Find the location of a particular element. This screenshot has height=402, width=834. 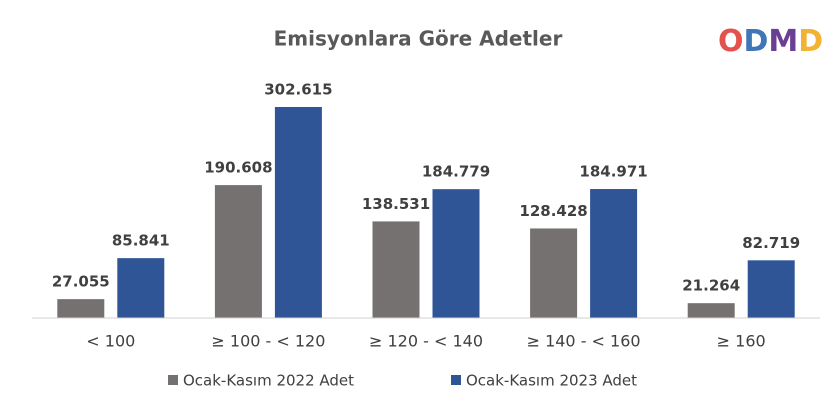

data-label: 21.264 is located at coordinates (711, 286).